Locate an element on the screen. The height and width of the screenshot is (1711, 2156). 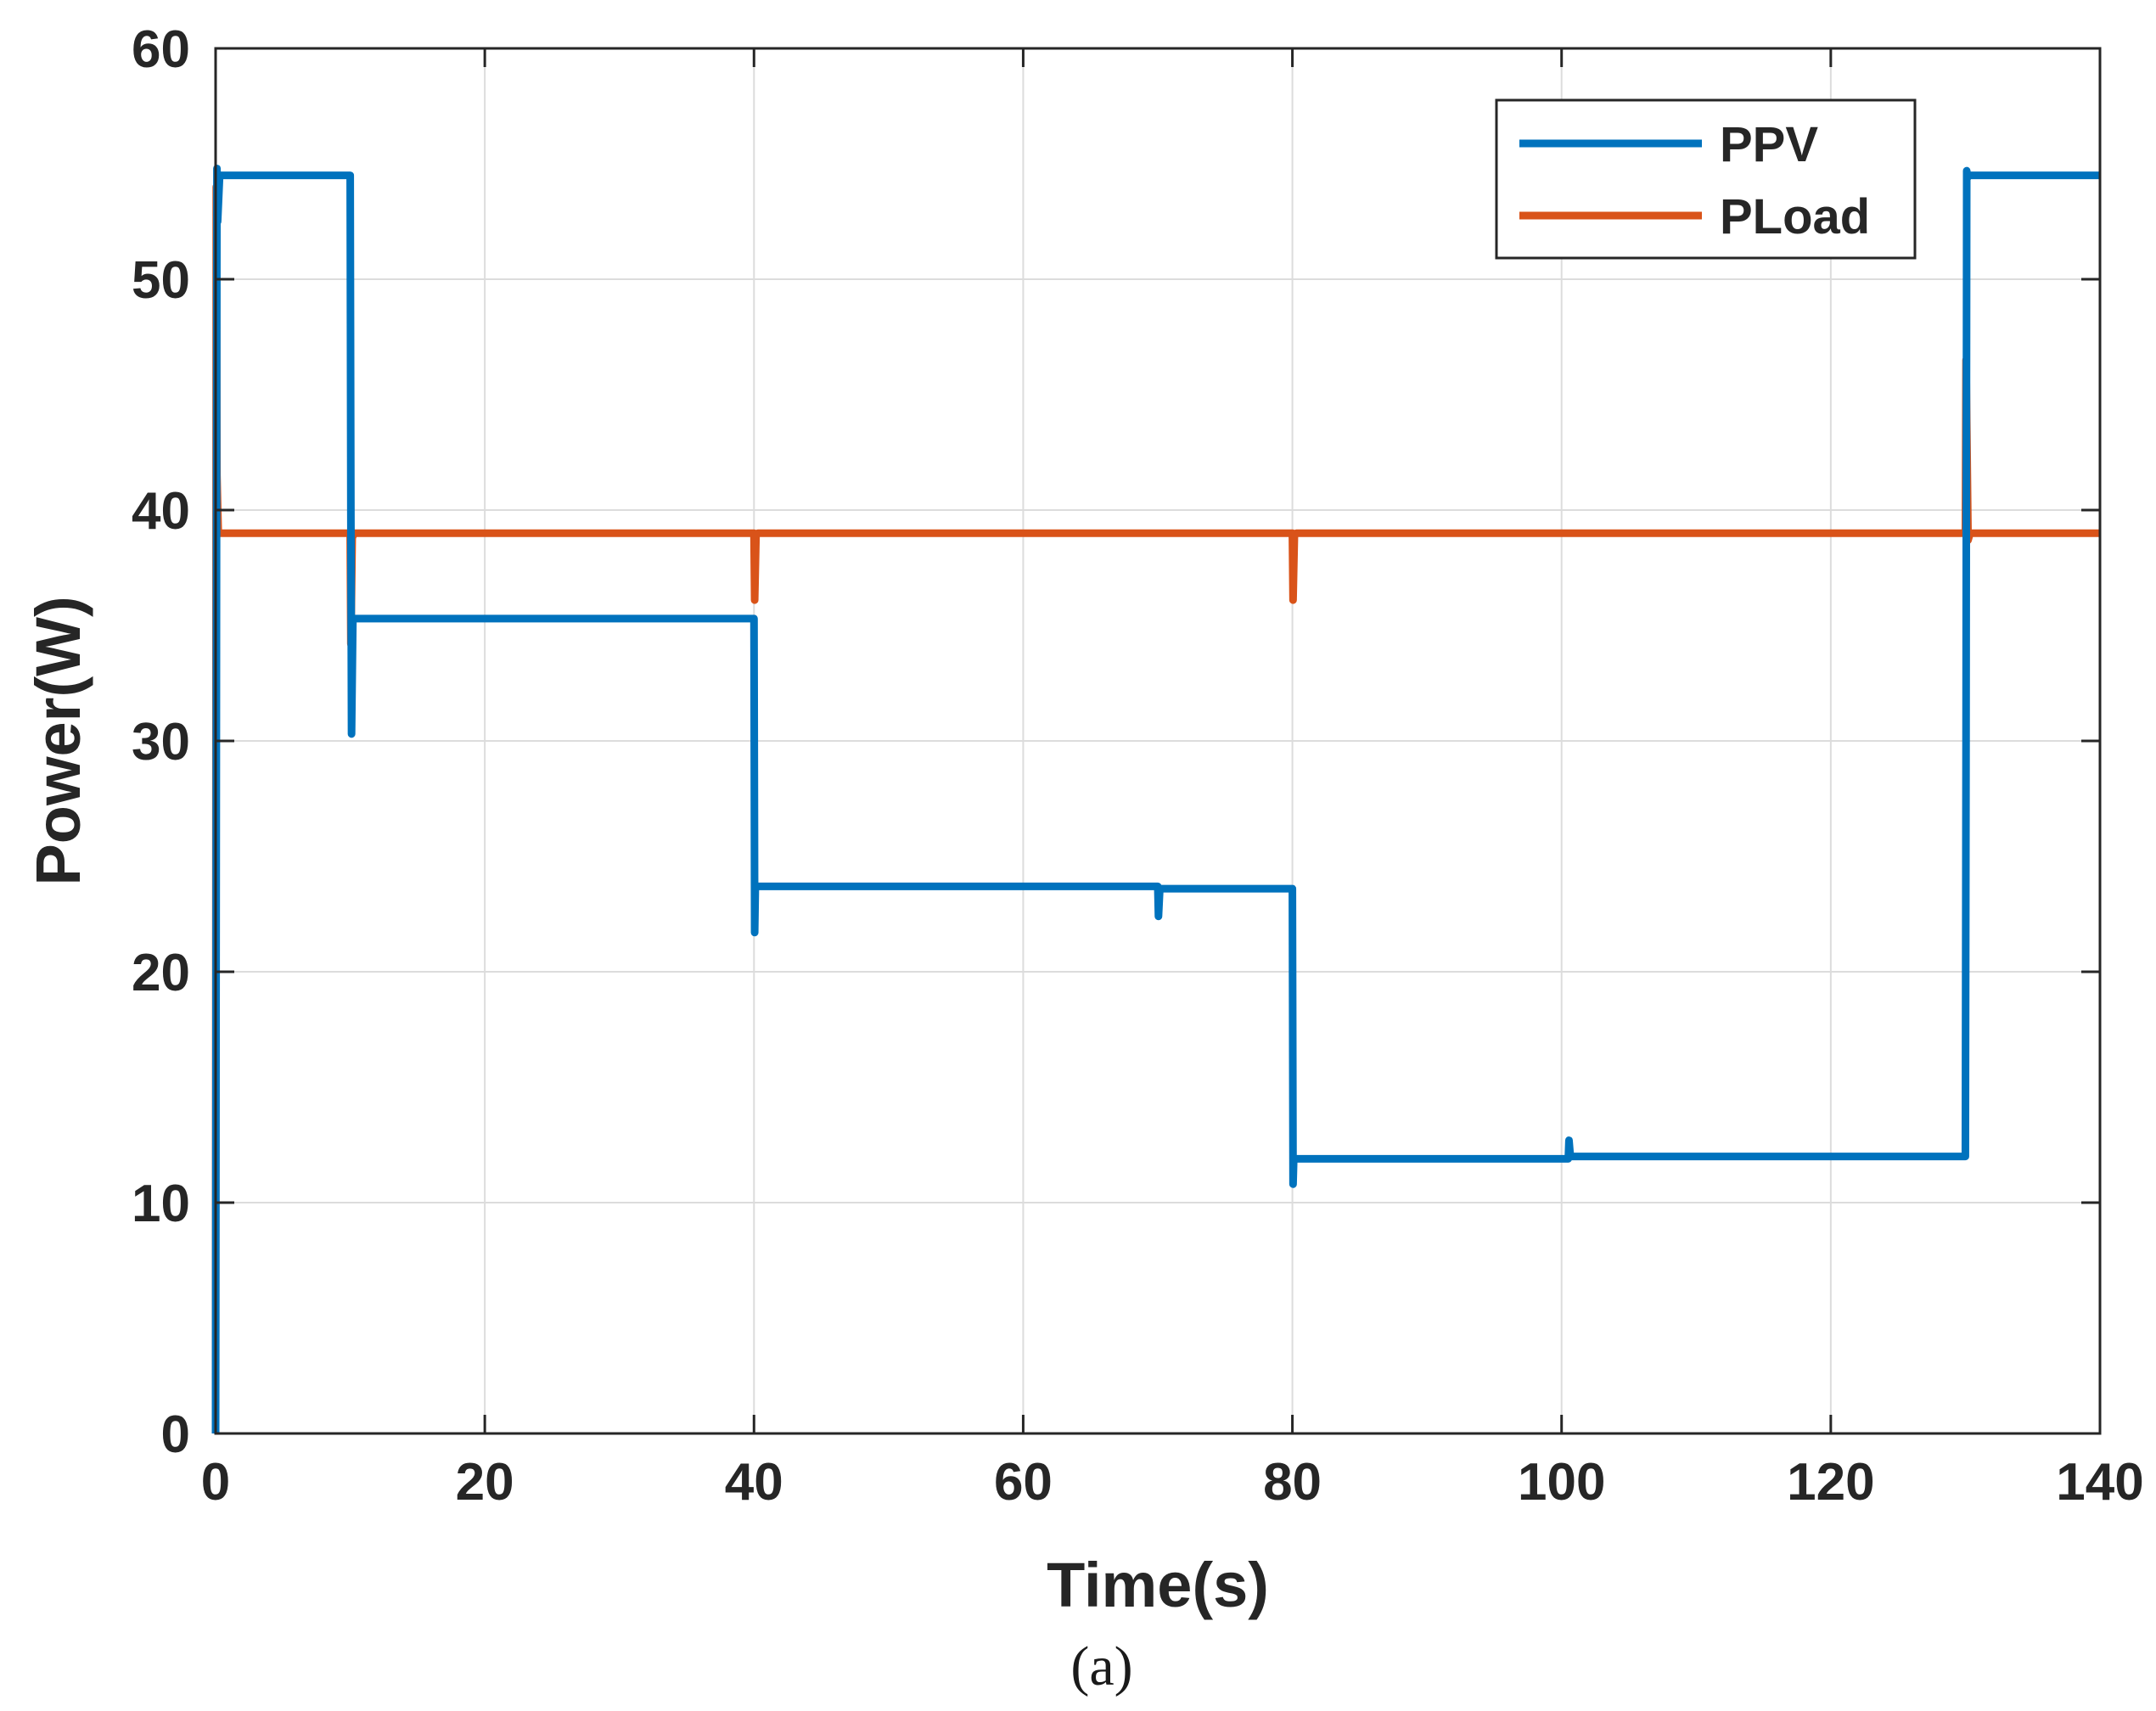
x-tick-label: 80 is located at coordinates (1292, 1482).